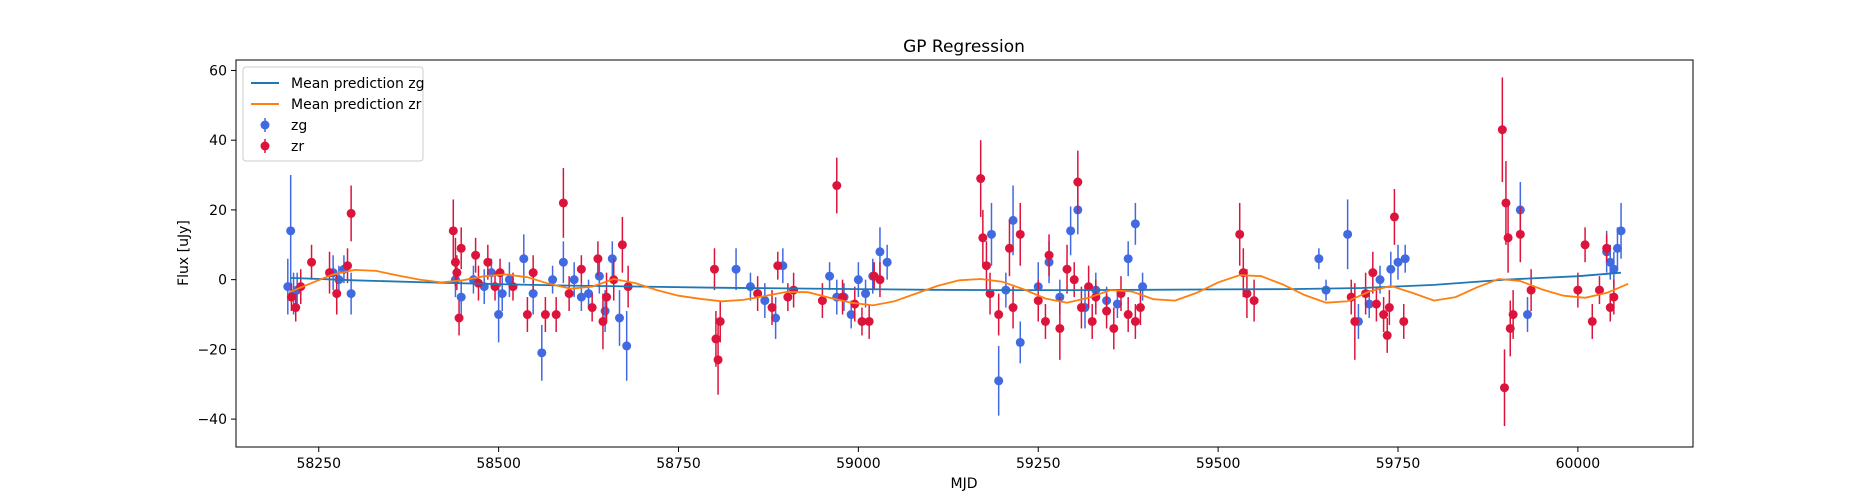 The width and height of the screenshot is (1875, 500). What do you see at coordinates (959, 287) in the screenshot?
I see `series-line-Mean-prediction-zr` at bounding box center [959, 287].